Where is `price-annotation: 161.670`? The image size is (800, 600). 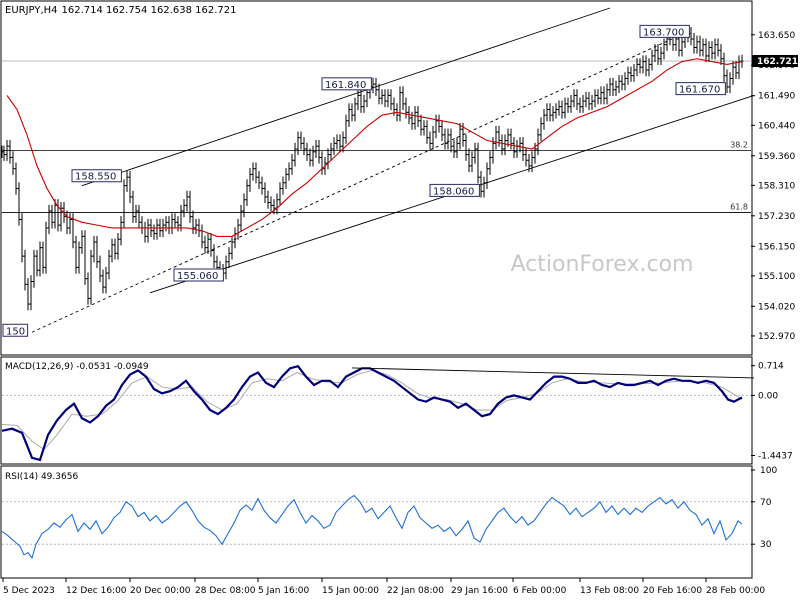 price-annotation: 161.670 is located at coordinates (700, 89).